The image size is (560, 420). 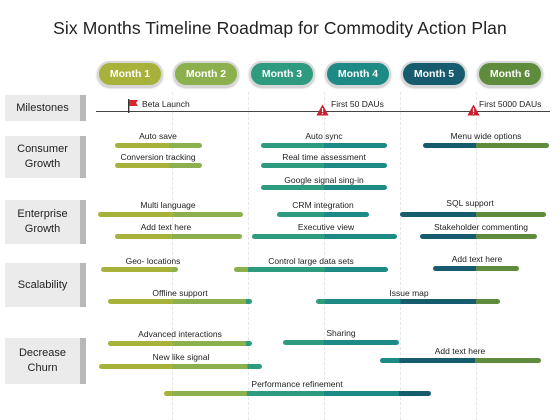 I want to click on task-label: Google signal sing-in, so click(x=324, y=180).